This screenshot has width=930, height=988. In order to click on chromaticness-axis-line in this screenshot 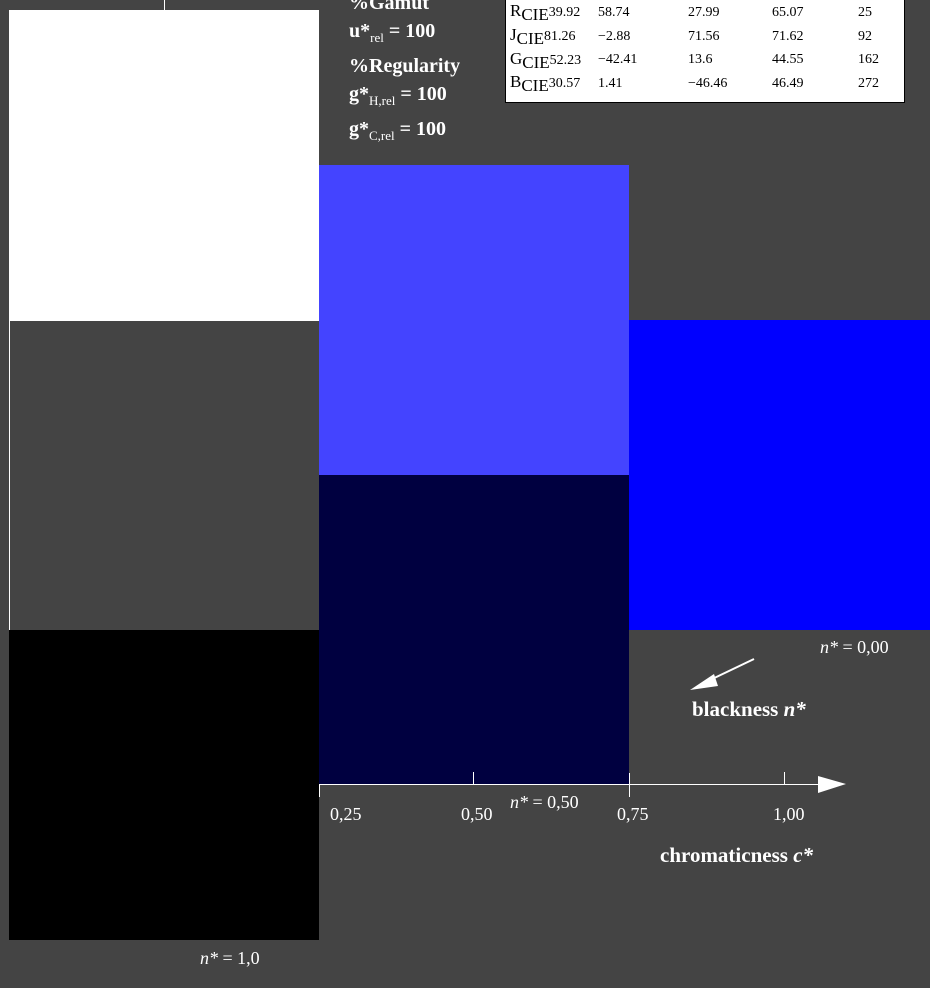, I will do `click(574, 784)`.